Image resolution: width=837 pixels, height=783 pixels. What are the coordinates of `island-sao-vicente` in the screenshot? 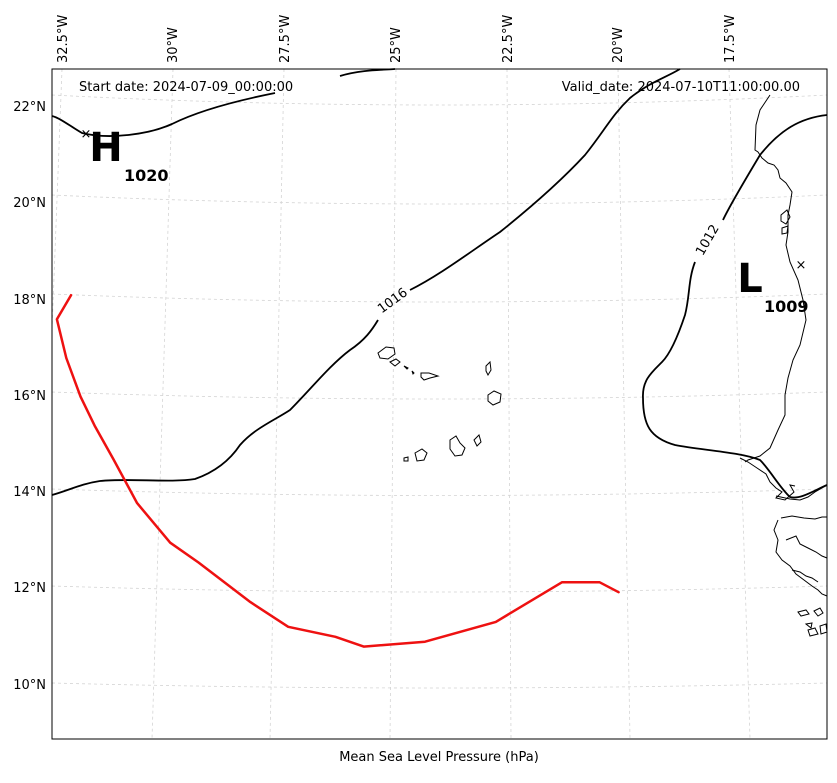 It's located at (395, 362).